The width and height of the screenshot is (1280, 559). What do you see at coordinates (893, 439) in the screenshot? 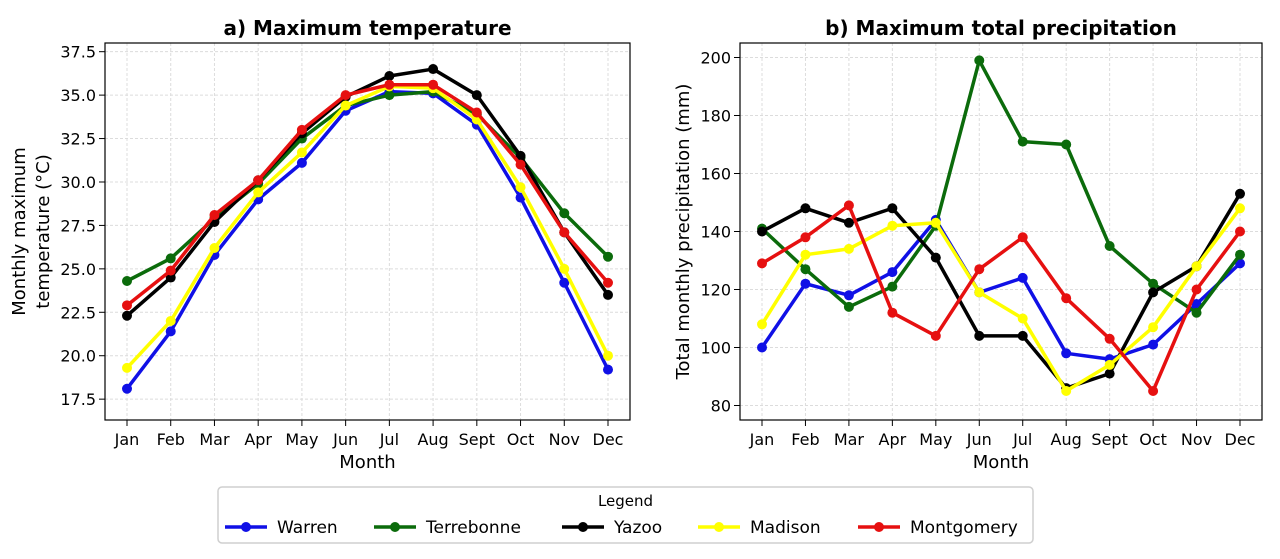
I see `x-tick-label: Apr` at bounding box center [893, 439].